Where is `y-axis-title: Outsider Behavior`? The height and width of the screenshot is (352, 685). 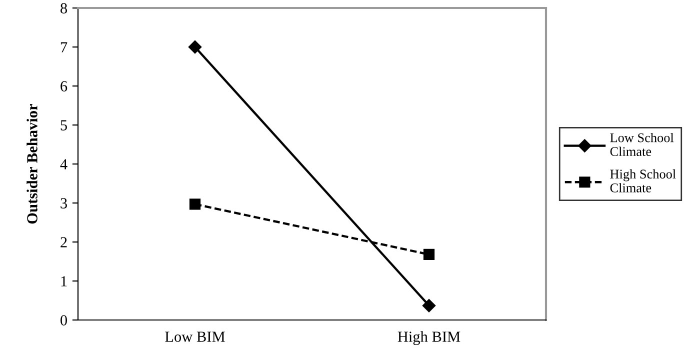
y-axis-title: Outsider Behavior is located at coordinates (32, 164).